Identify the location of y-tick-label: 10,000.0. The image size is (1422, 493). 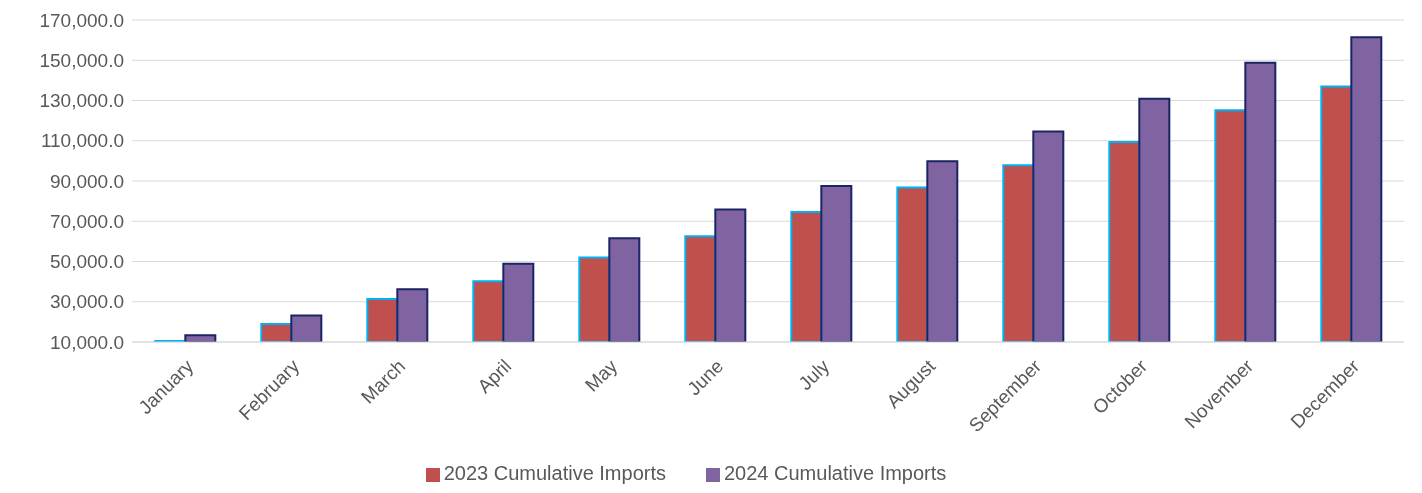
(87, 342).